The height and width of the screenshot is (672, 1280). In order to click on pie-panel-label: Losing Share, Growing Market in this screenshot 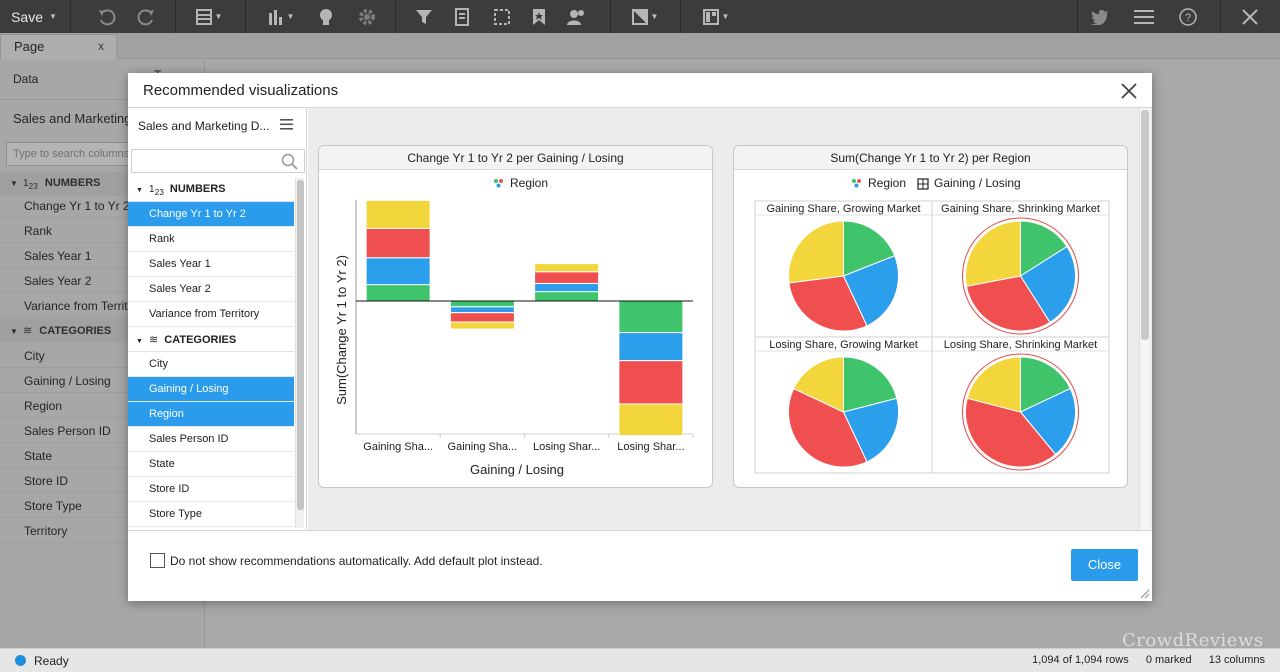, I will do `click(843, 345)`.